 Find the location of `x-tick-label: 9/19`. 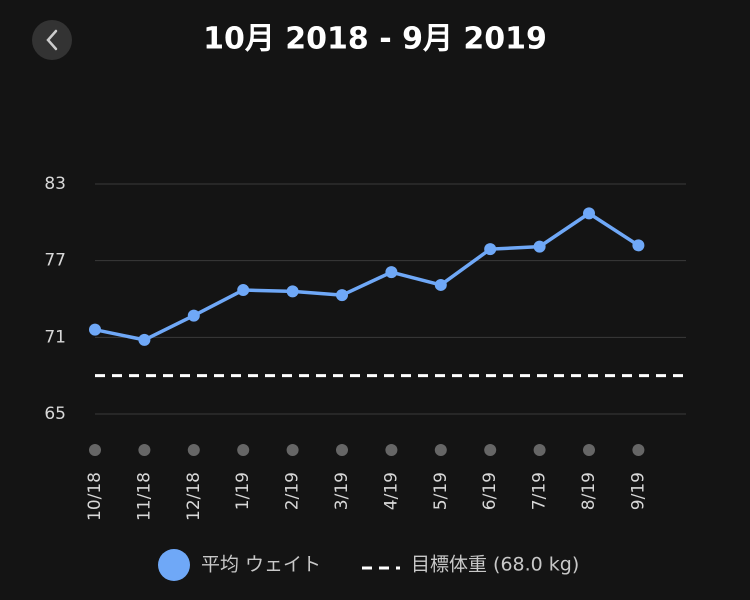

x-tick-label: 9/19 is located at coordinates (638, 491).